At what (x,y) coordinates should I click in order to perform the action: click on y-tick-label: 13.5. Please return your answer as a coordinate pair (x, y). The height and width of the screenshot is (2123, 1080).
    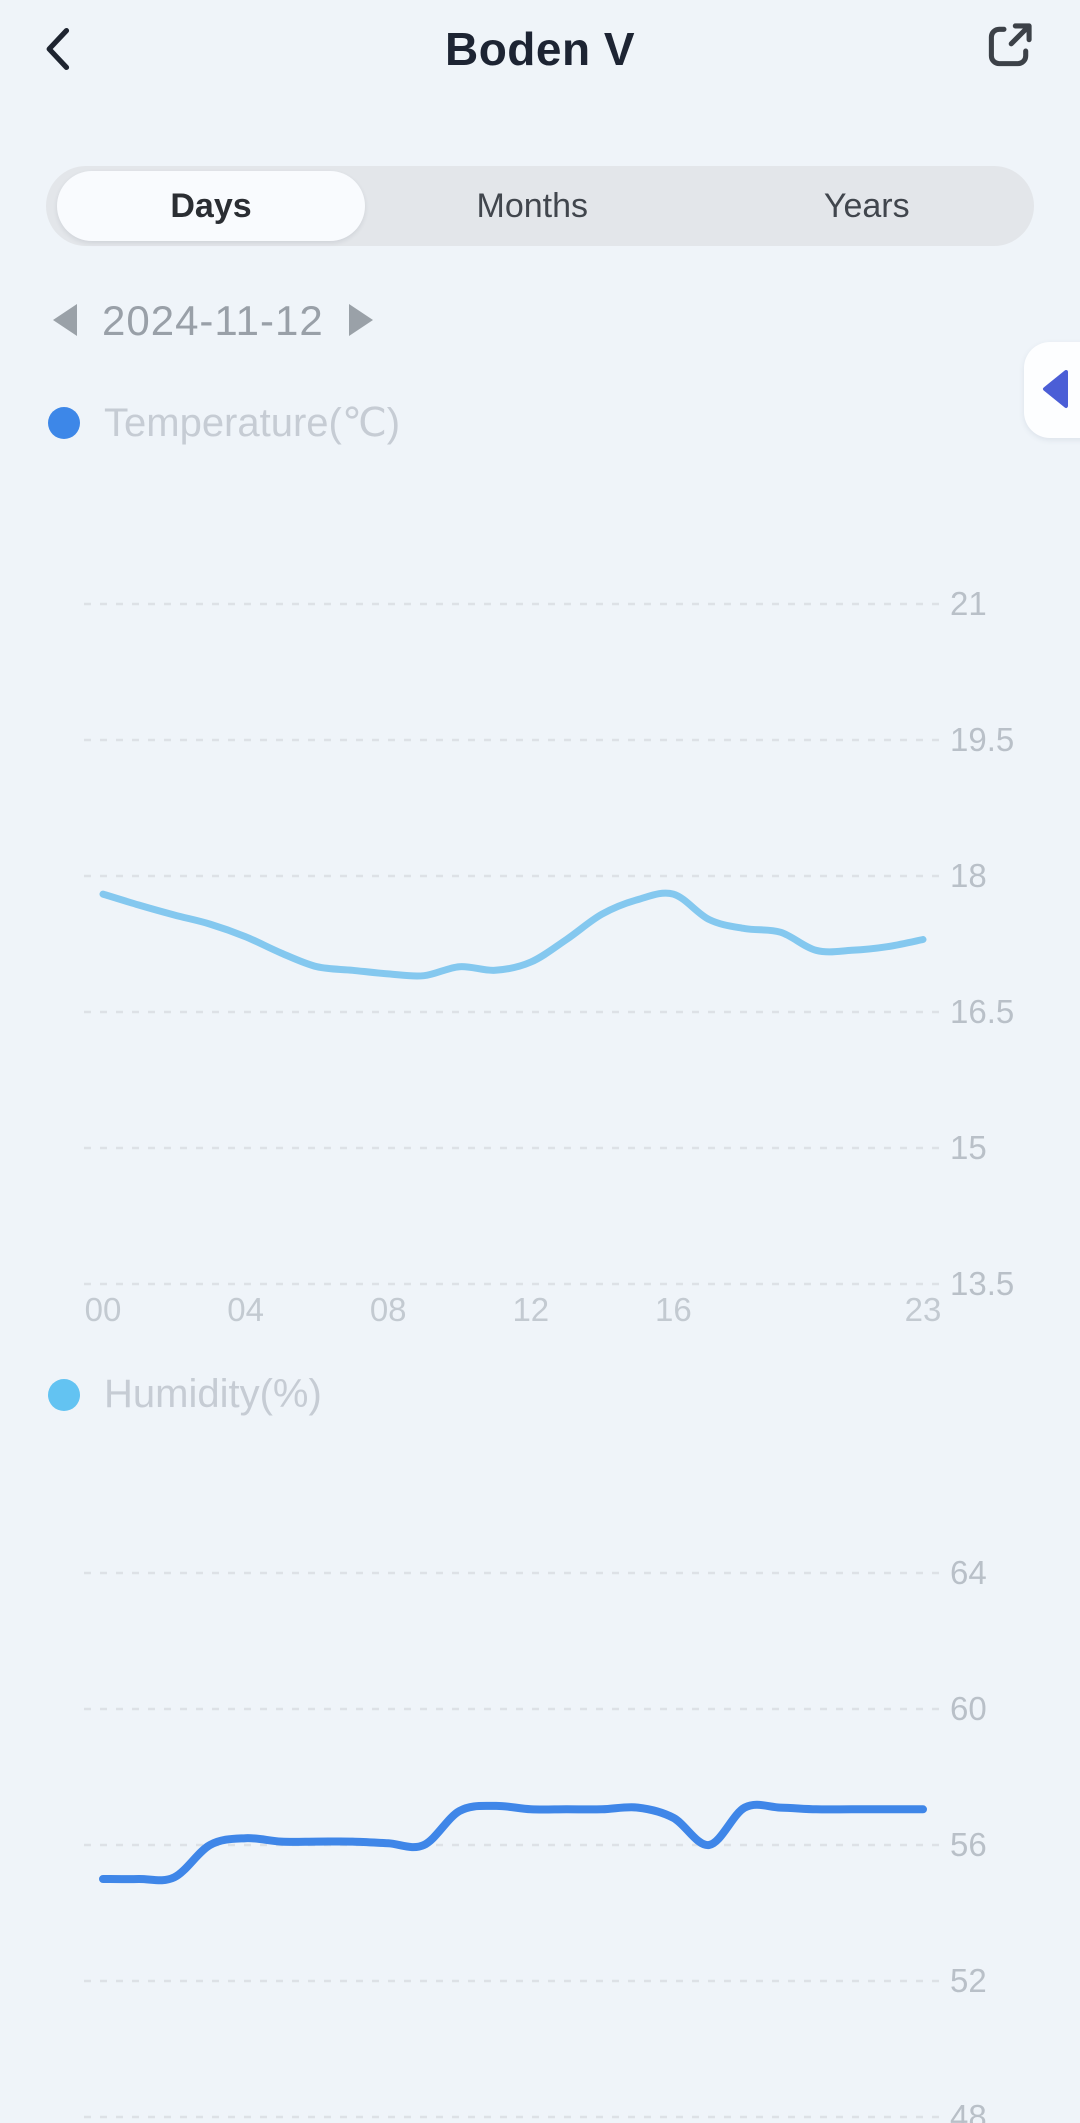
    Looking at the image, I should click on (982, 1283).